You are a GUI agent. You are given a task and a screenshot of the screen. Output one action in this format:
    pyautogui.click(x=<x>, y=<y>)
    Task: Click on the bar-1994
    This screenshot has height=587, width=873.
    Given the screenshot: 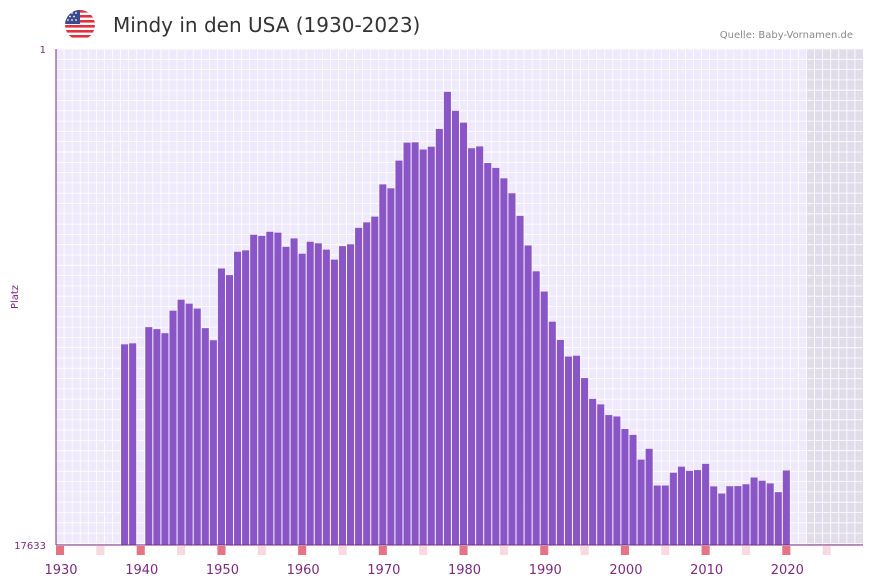 What is the action you would take?
    pyautogui.click(x=576, y=450)
    